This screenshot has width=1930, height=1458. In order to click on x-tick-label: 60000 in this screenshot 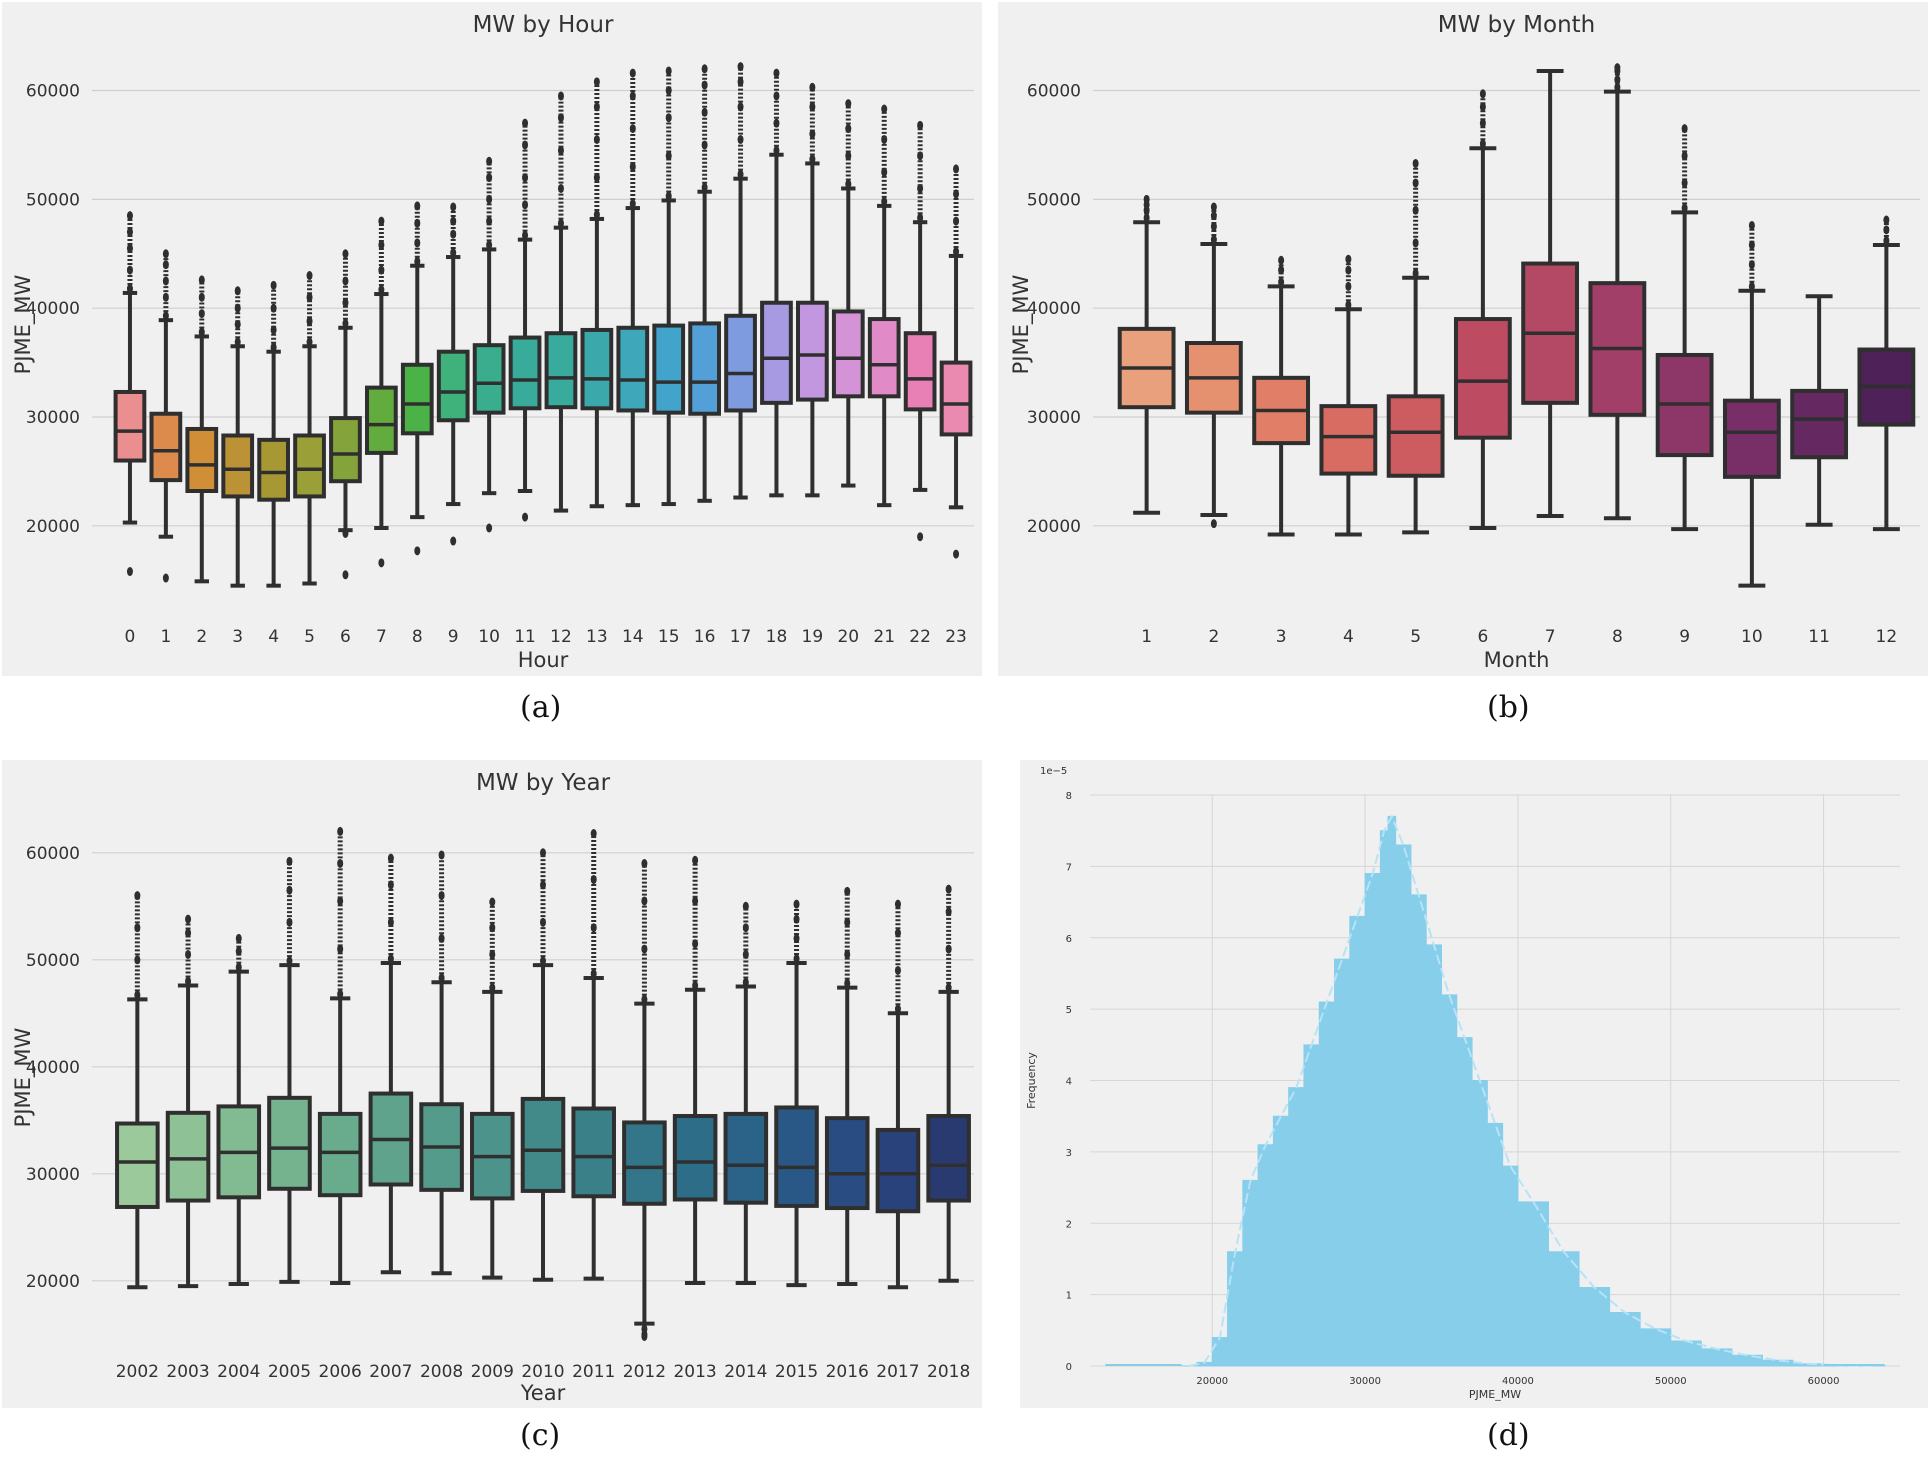, I will do `click(1824, 1381)`.